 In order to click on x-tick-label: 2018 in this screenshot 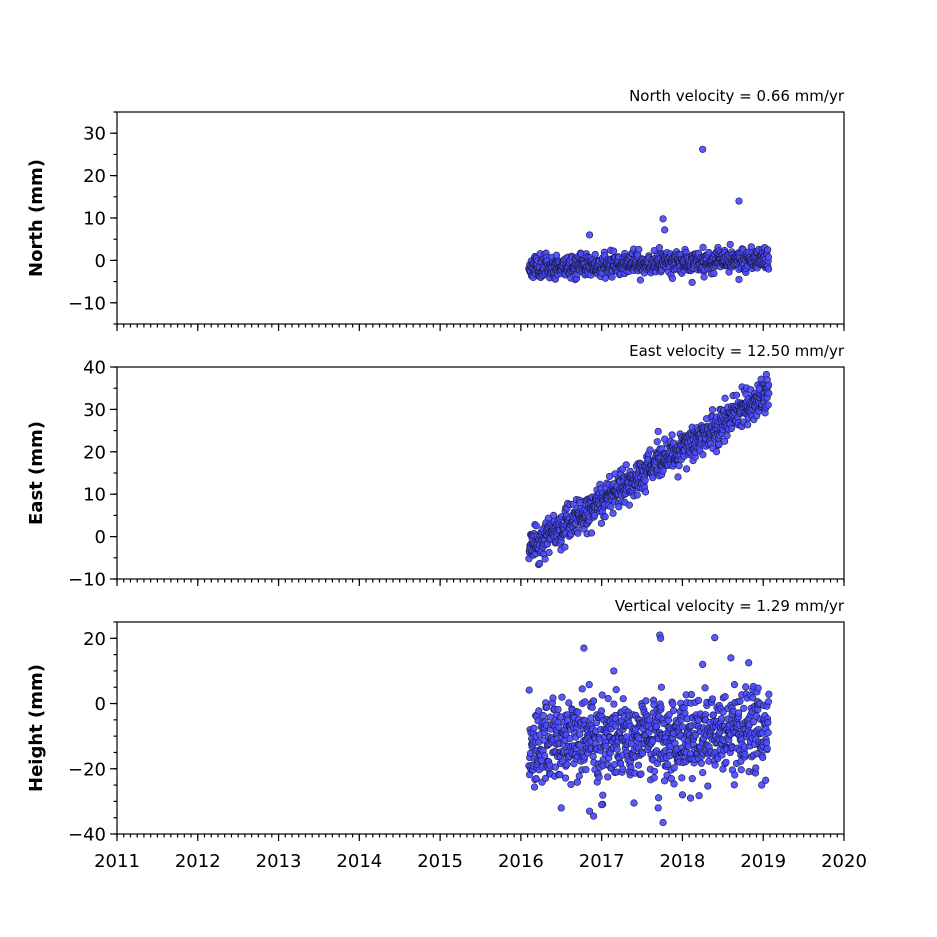, I will do `click(683, 861)`.